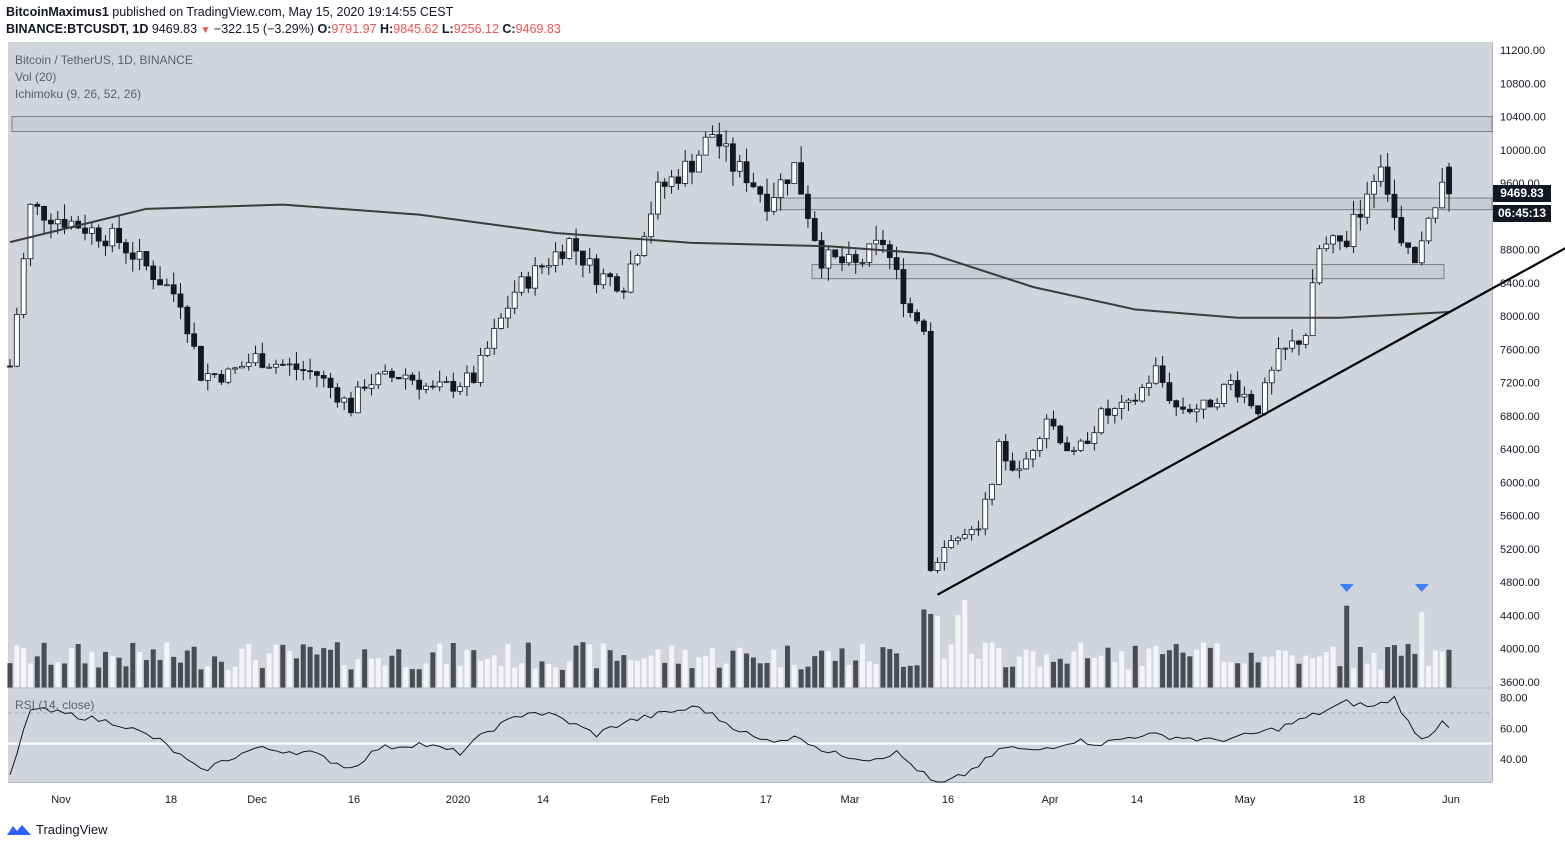  I want to click on rsi-legend: RSI (14, close), so click(55, 705).